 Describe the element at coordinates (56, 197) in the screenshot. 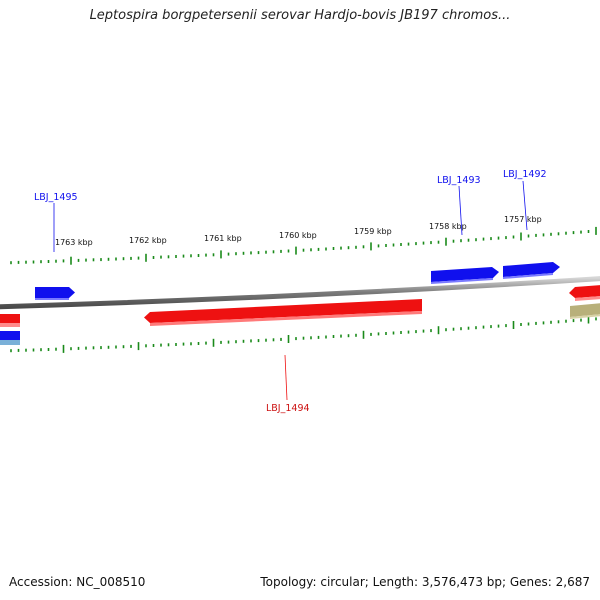

I see `gene-label-lbj-1495: LBJ_1495` at that location.